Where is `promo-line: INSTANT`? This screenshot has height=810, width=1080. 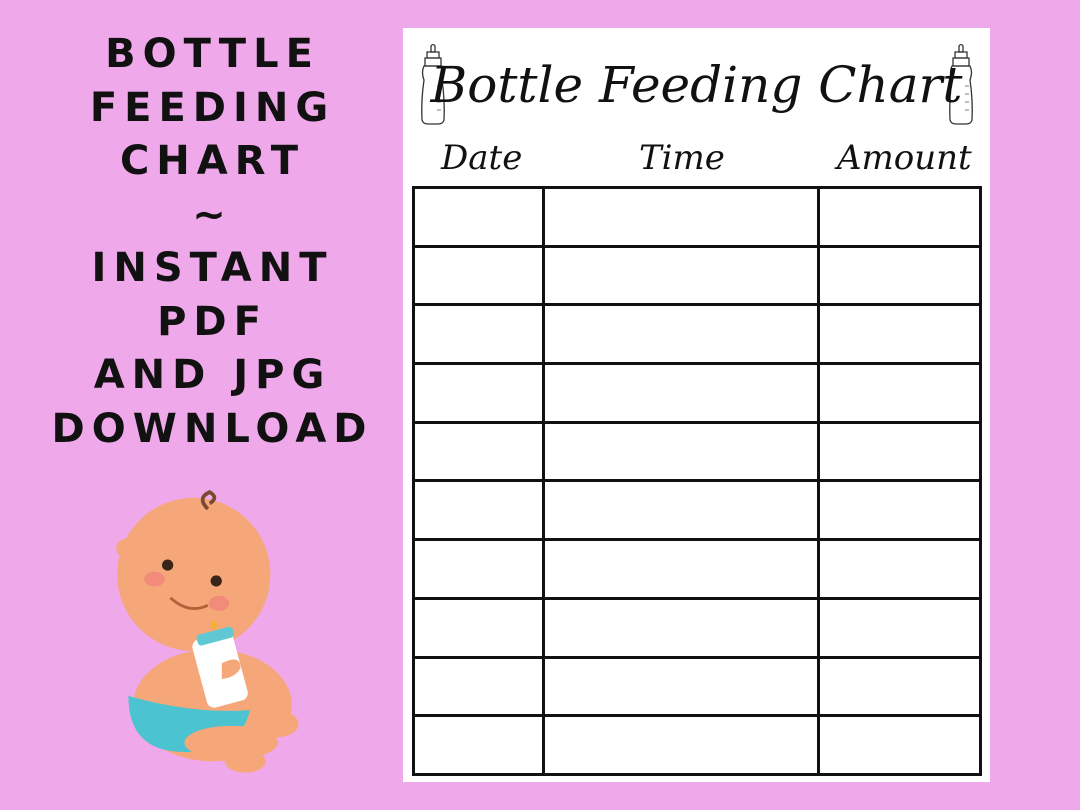 promo-line: INSTANT is located at coordinates (212, 268).